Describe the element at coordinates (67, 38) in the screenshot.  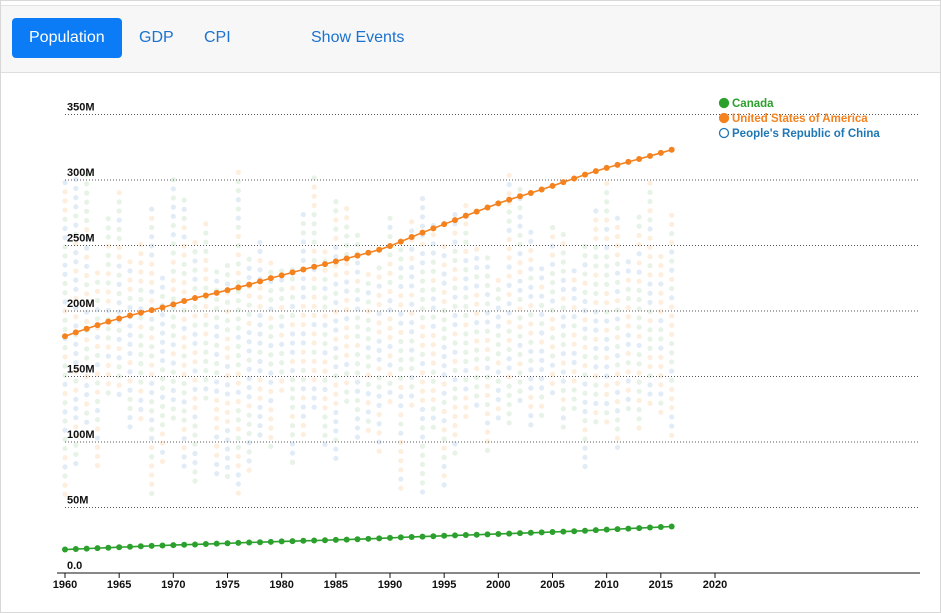
I see `tab-population: Population` at that location.